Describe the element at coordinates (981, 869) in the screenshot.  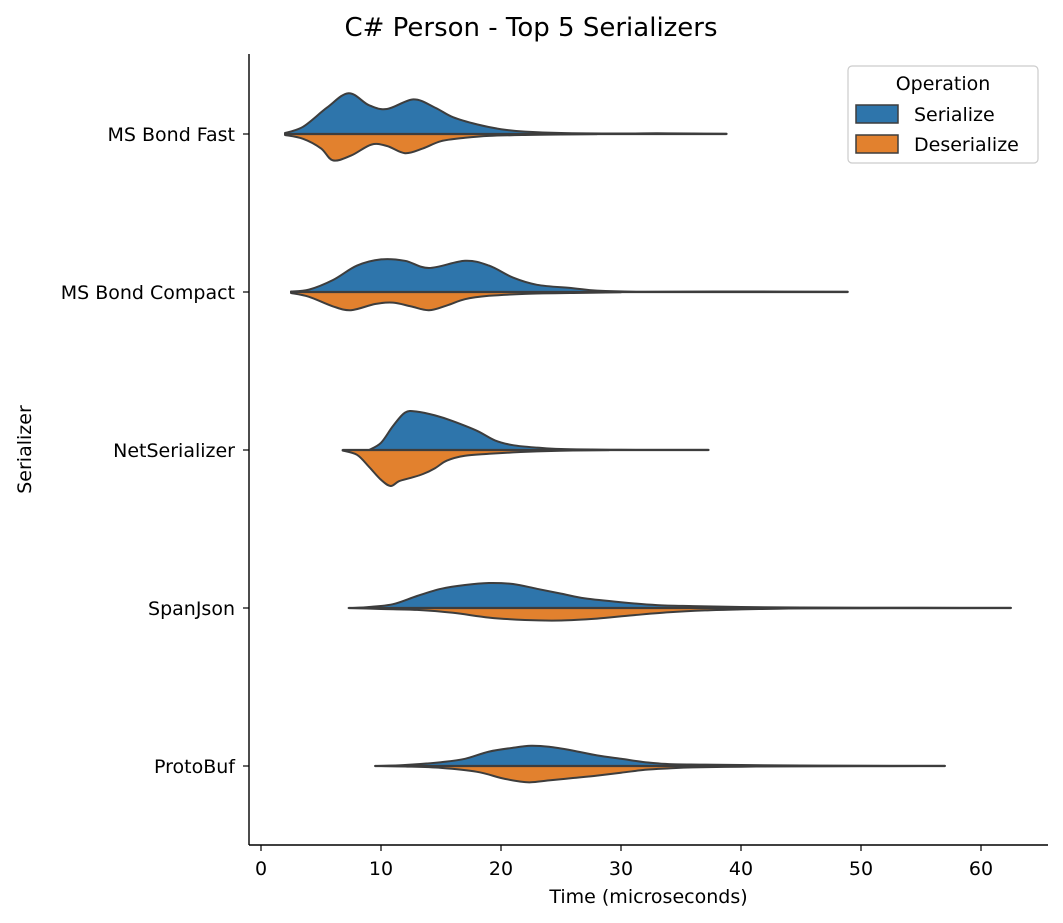
I see `x-tick-label: 60` at that location.